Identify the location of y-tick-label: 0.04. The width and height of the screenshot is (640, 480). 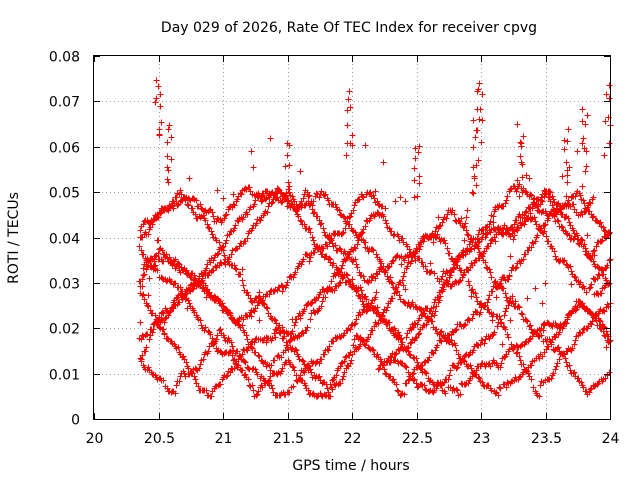
(64, 240).